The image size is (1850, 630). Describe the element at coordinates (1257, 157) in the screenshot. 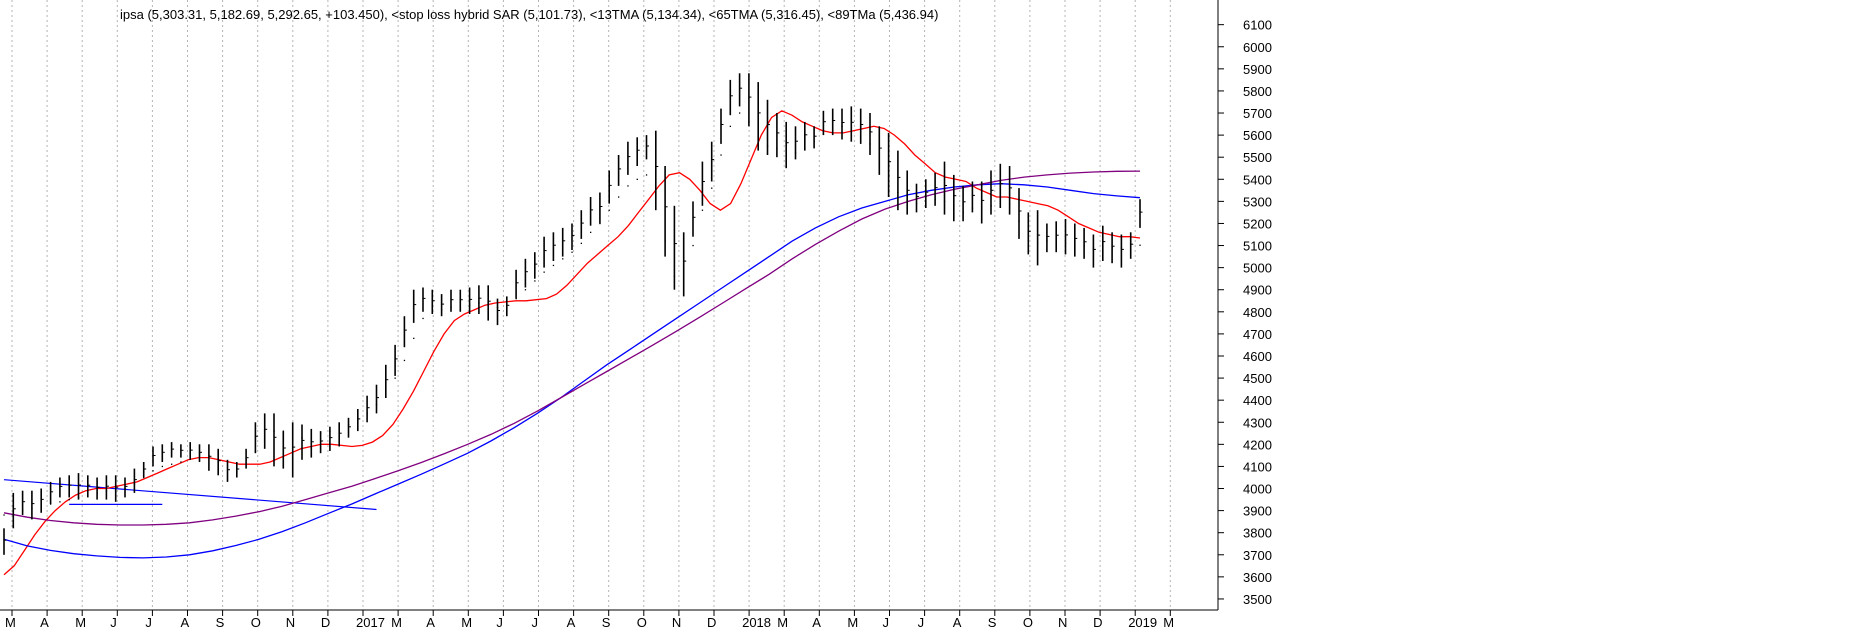

I see `y-tick-label-20: 5500` at that location.